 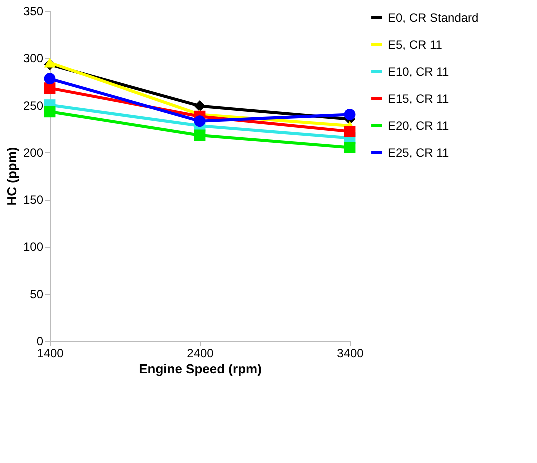 What do you see at coordinates (419, 126) in the screenshot?
I see `legend-label: E20, CR 11` at bounding box center [419, 126].